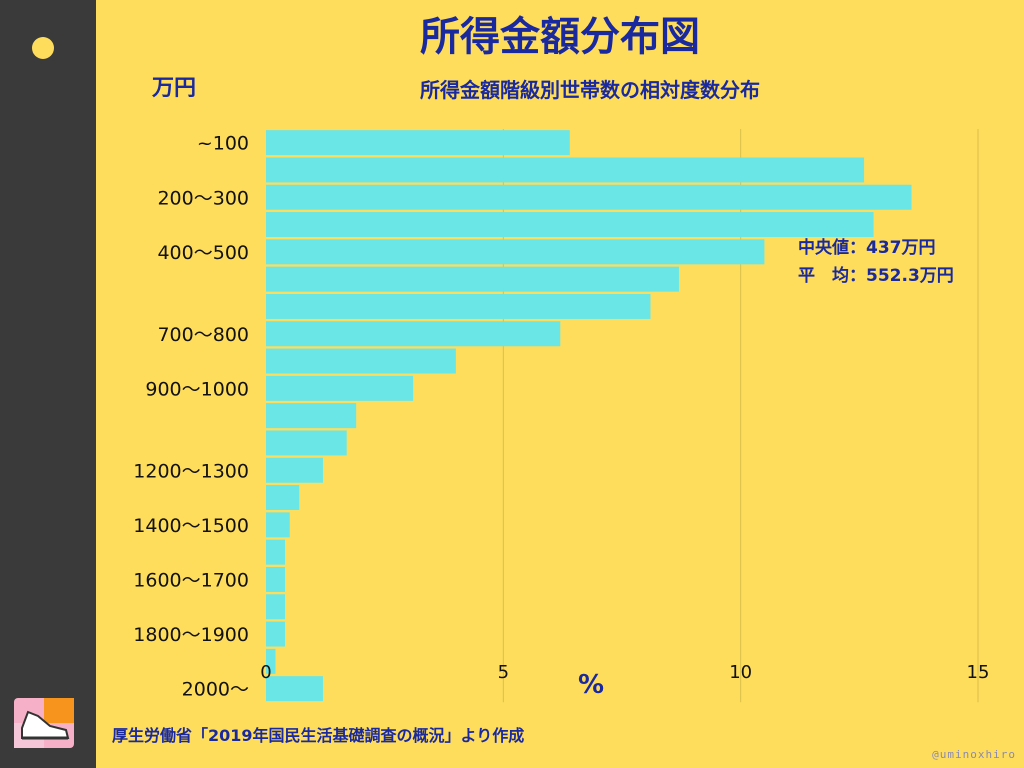 The image size is (1024, 768). I want to click on category-label-2: 200～300, so click(203, 198).